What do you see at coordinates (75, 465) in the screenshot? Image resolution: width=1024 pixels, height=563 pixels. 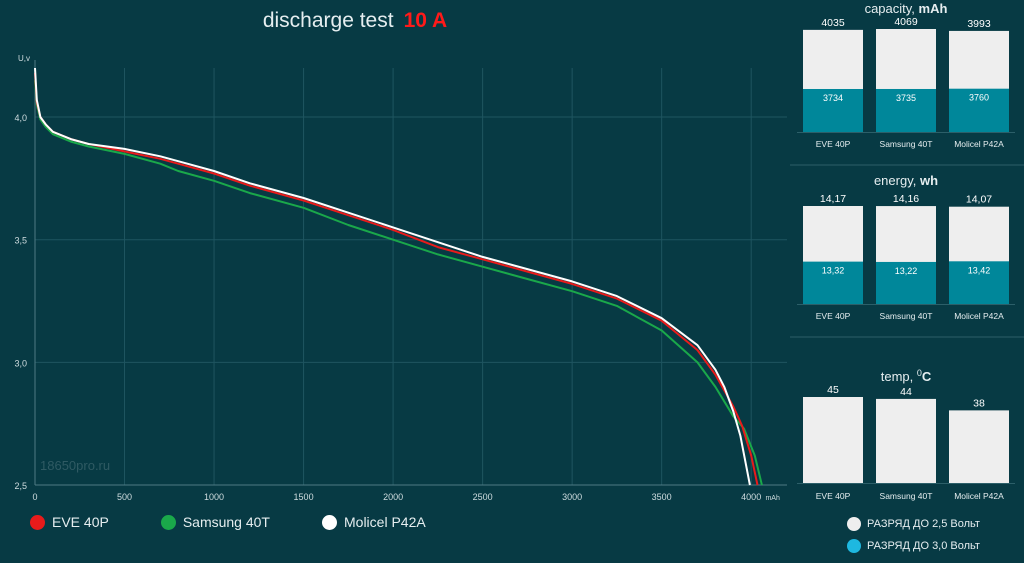 I see `watermark: 18650pro.ru` at bounding box center [75, 465].